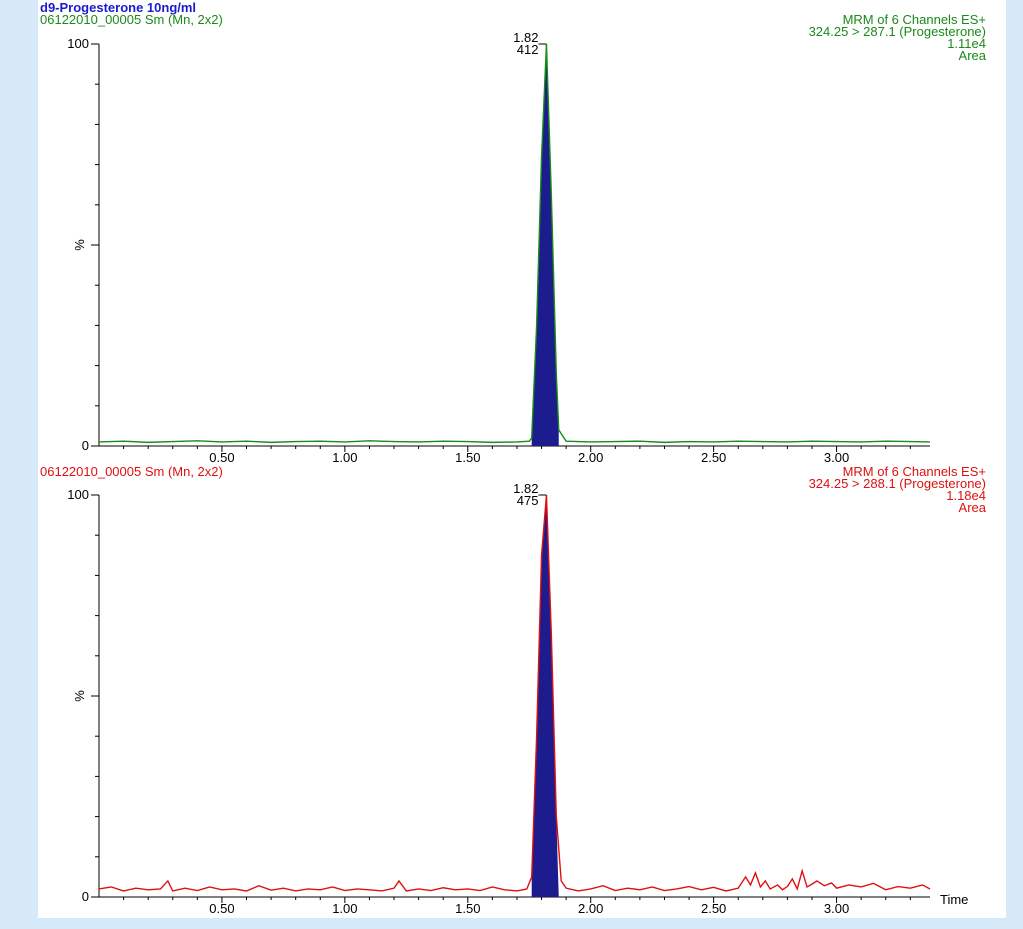  What do you see at coordinates (897, 31) in the screenshot?
I see `channel-info-line: 324.25 > 287.1 (Progesterone)` at bounding box center [897, 31].